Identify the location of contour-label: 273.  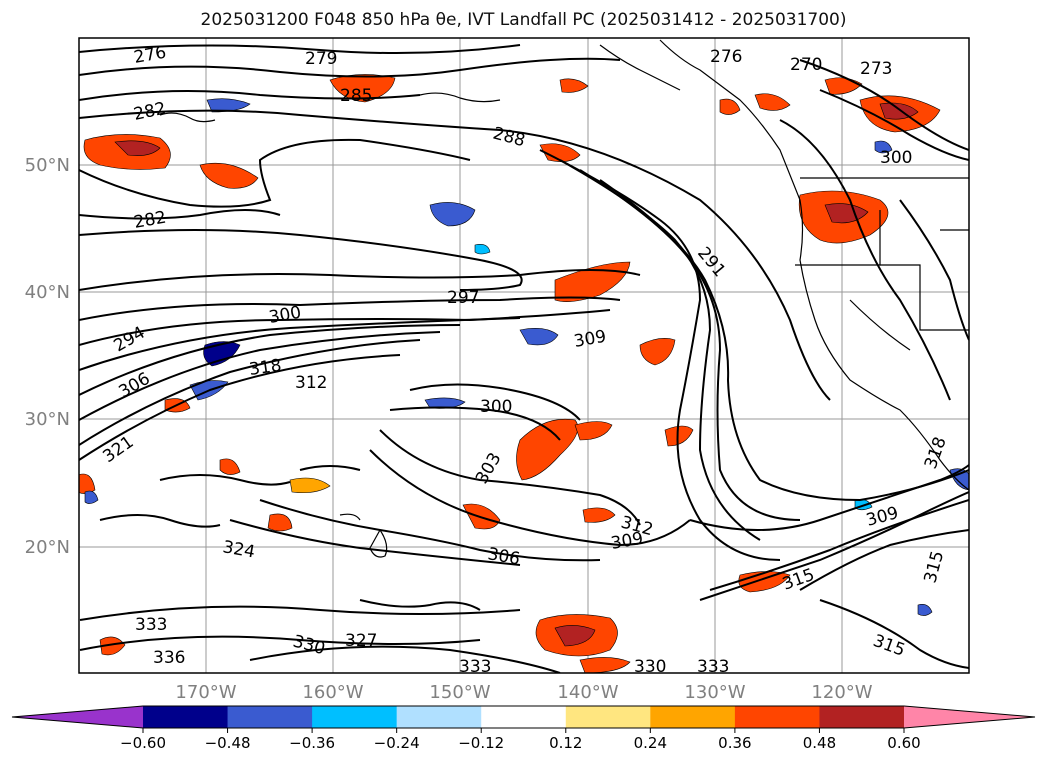
(876, 69).